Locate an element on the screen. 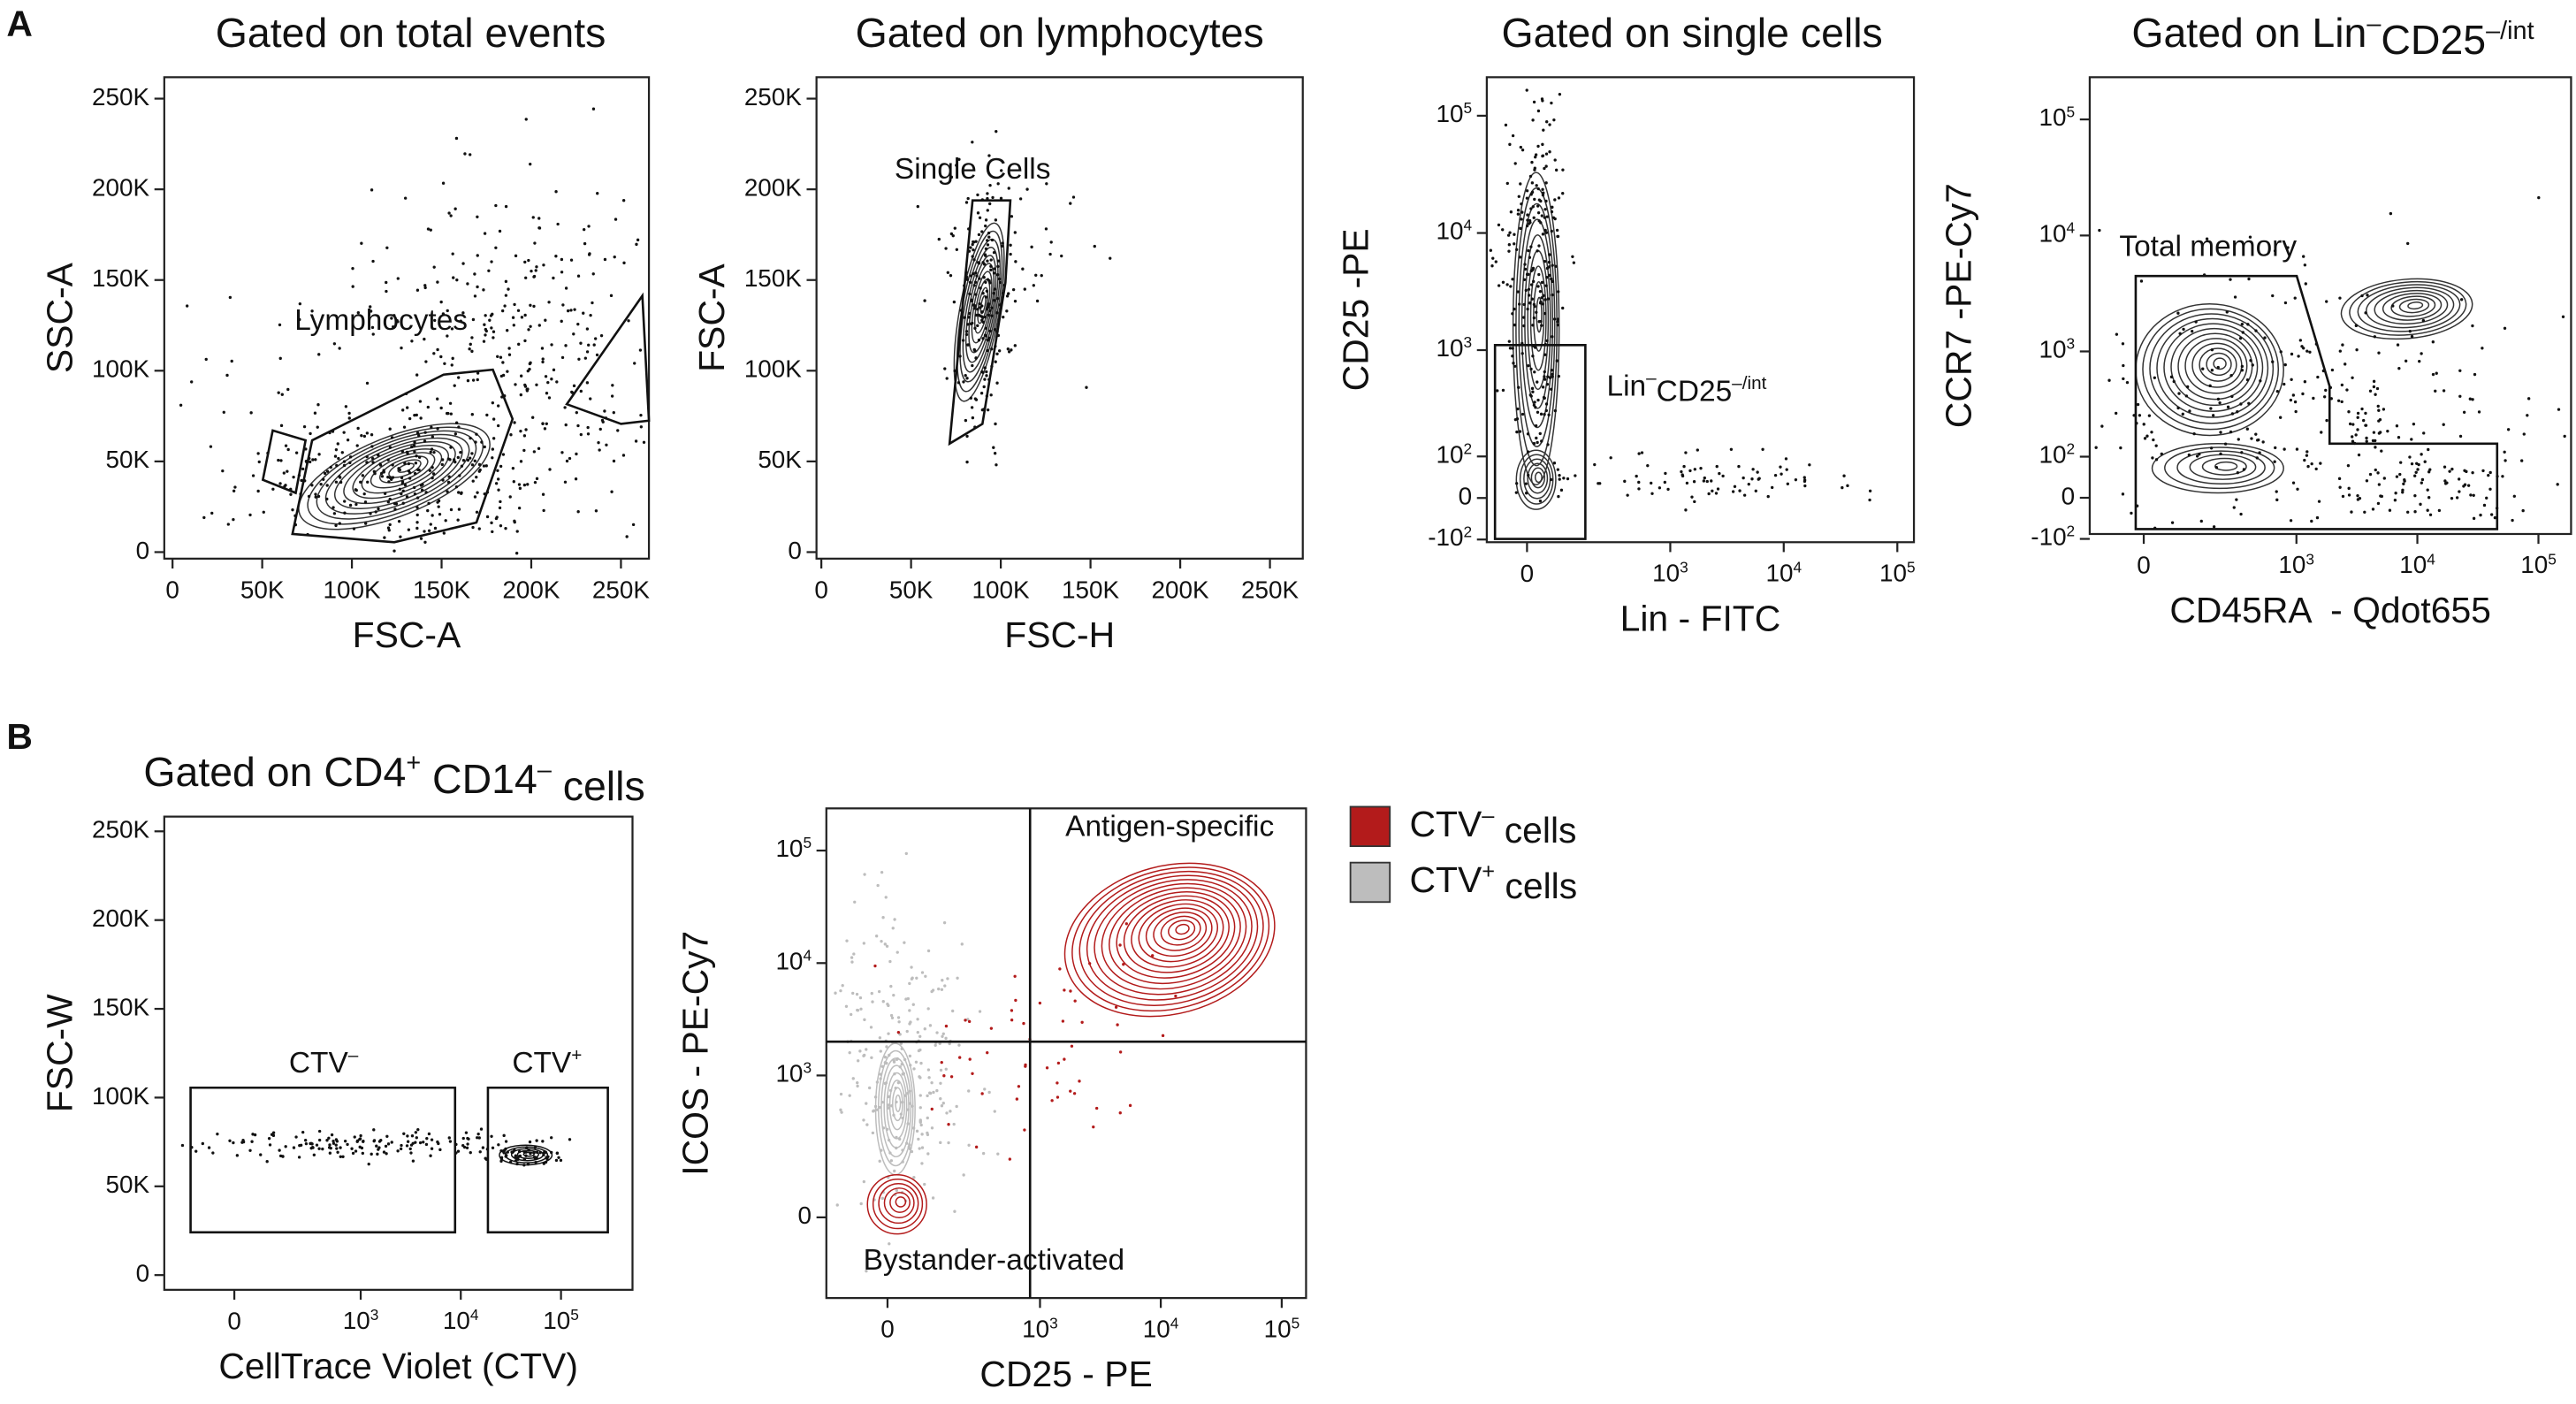 The height and width of the screenshot is (1404, 2576). x-axis-label: CellTrace Violet (CTV) is located at coordinates (398, 1366).